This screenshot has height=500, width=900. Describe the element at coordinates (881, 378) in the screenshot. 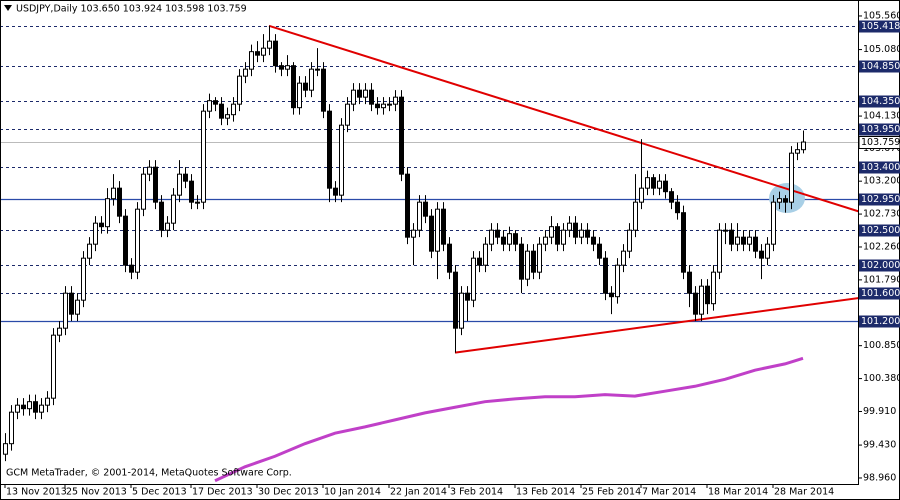

I see `y-tick-label: 100.380` at that location.